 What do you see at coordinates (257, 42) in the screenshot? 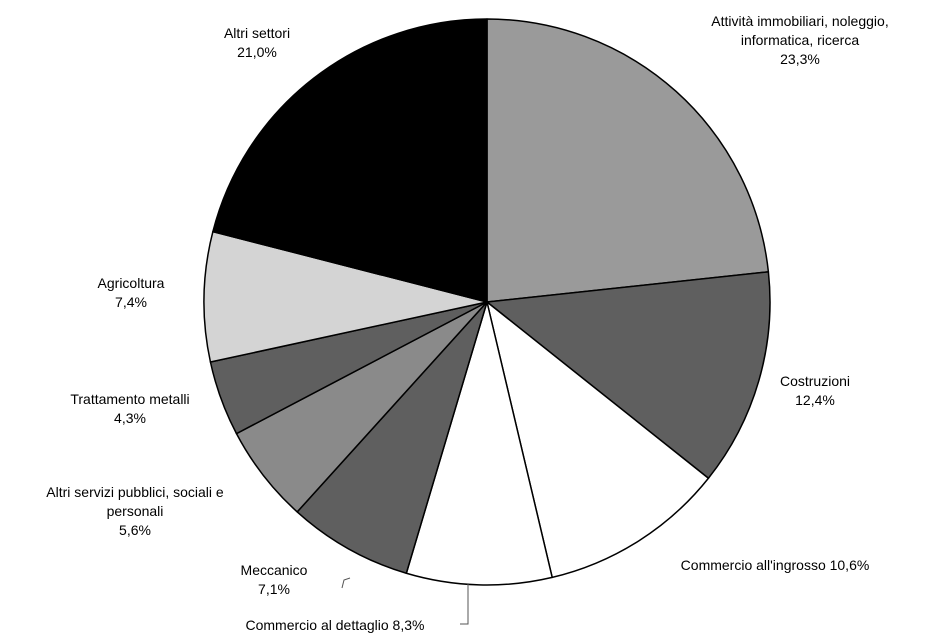
I see `slice-label: Altri settori 21,0%` at bounding box center [257, 42].